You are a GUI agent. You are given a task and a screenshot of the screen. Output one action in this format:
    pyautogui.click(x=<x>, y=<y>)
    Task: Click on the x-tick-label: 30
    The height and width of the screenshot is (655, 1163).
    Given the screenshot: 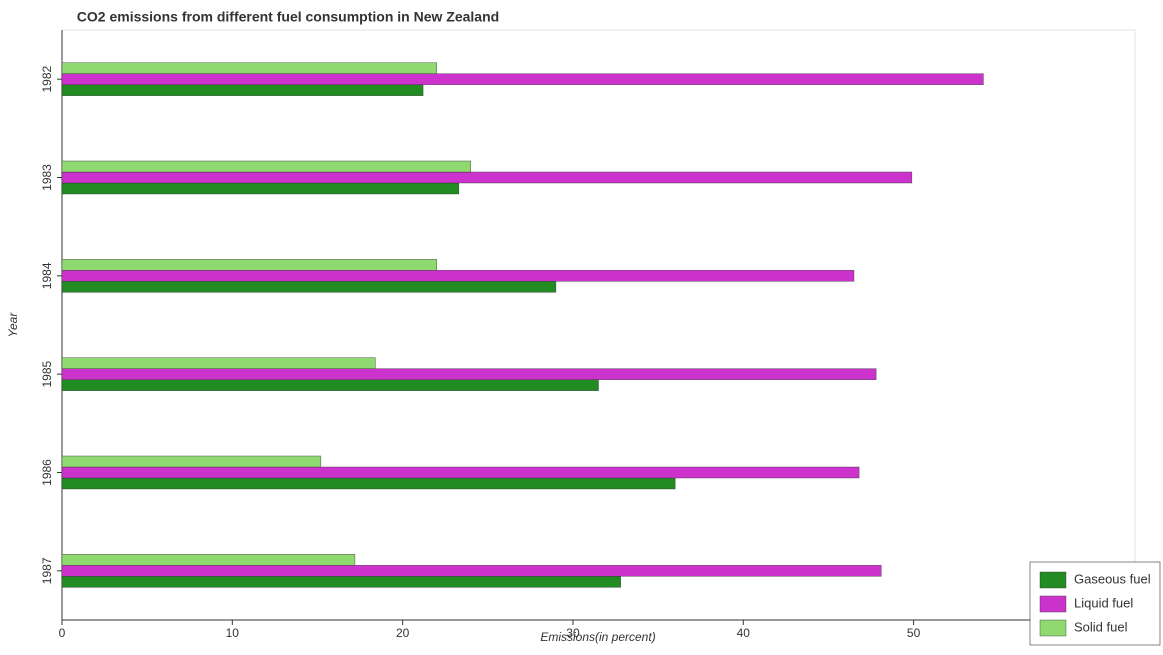 What is the action you would take?
    pyautogui.click(x=573, y=633)
    